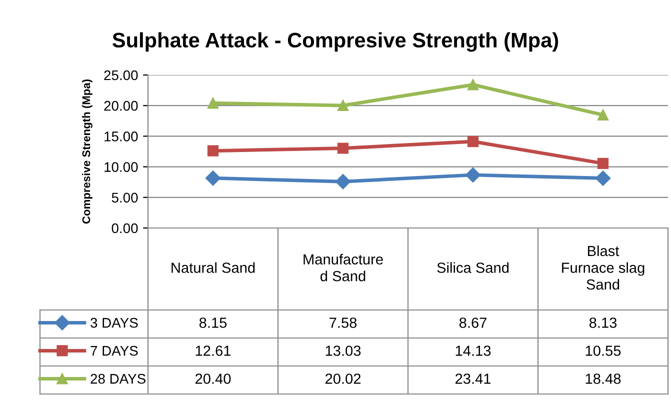 The image size is (671, 404). Describe the element at coordinates (121, 167) in the screenshot. I see `y-tick-label: 10.00` at that location.